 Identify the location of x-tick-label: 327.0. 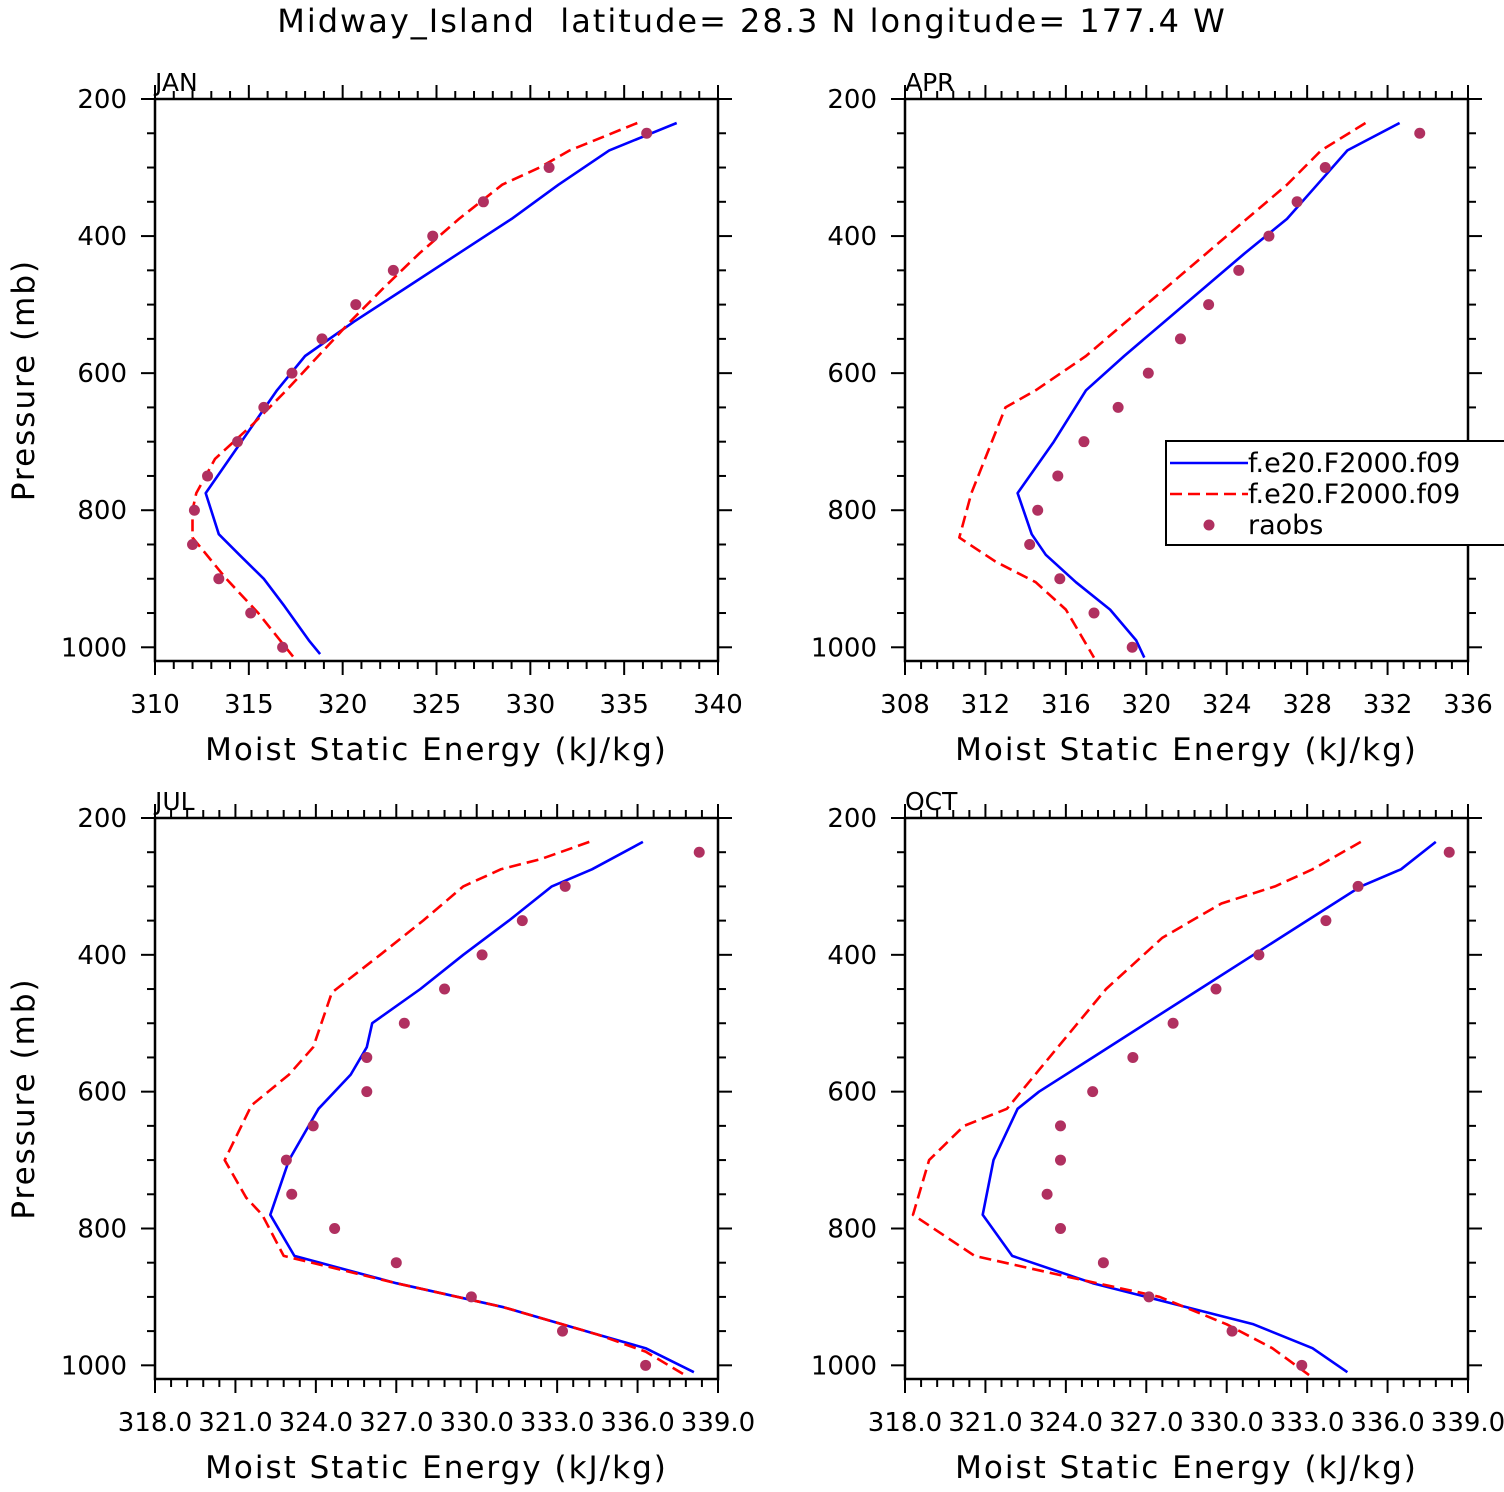
(396, 1423).